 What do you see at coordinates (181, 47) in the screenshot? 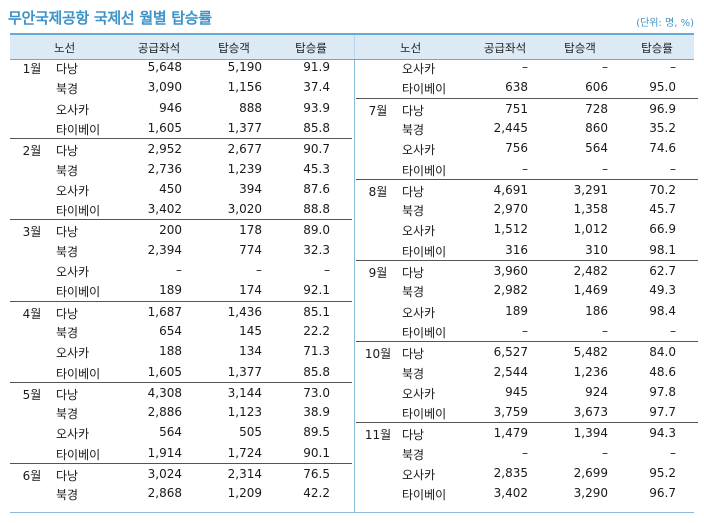
I see `left-header-row: 노선 공급좌석 탑승객 탑승률` at bounding box center [181, 47].